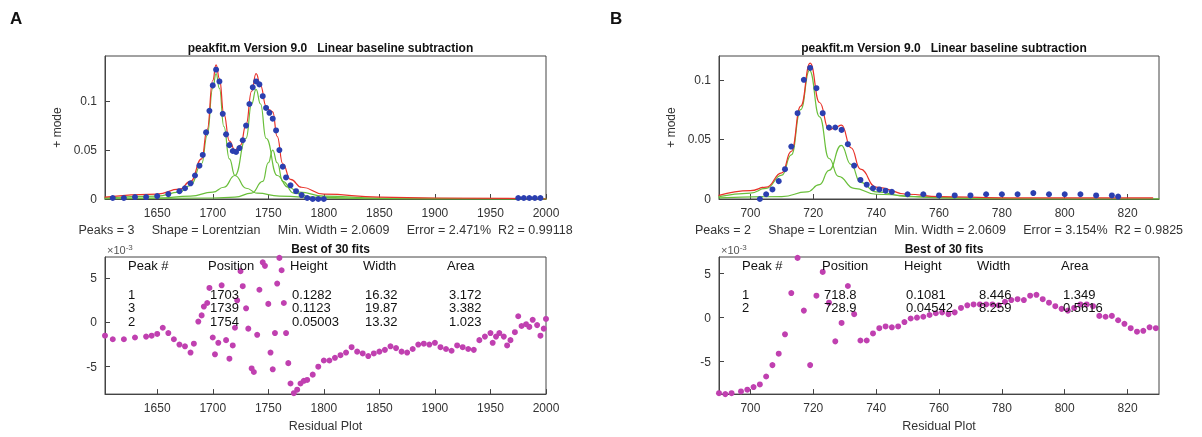 The image size is (1202, 437). Describe the element at coordinates (312, 294) in the screenshot. I see `annotation: 0.1282` at that location.